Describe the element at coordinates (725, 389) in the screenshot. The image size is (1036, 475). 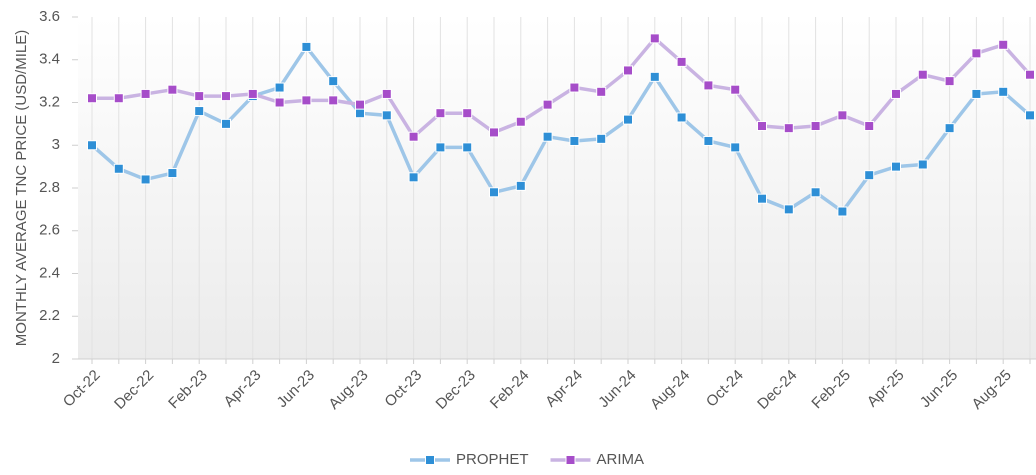
I see `x-tick-label: Oct-24` at that location.